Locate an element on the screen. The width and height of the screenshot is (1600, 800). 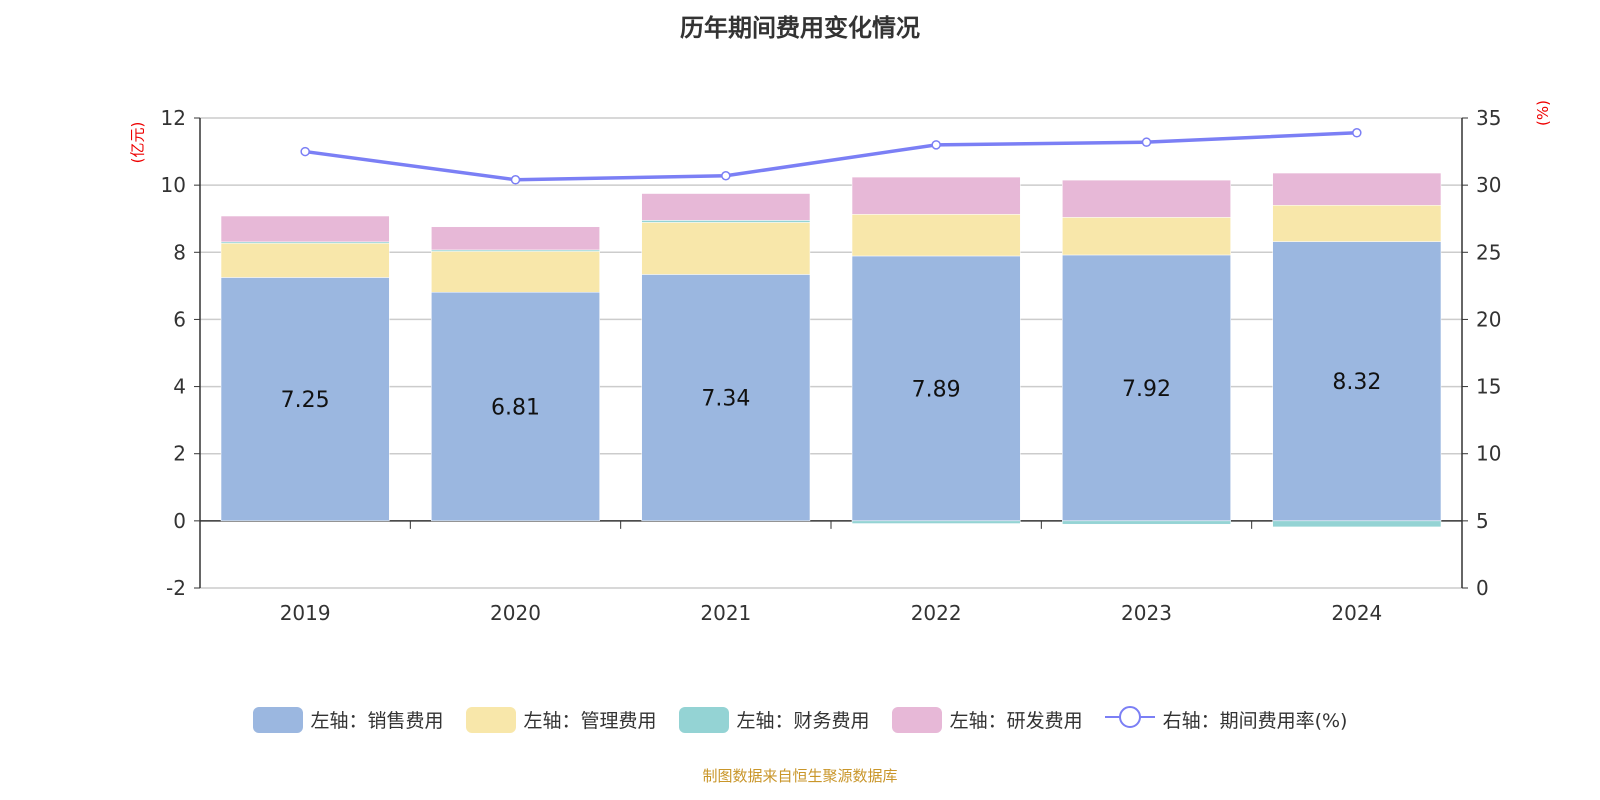
bar-data-label: 7.92 is located at coordinates (1146, 389).